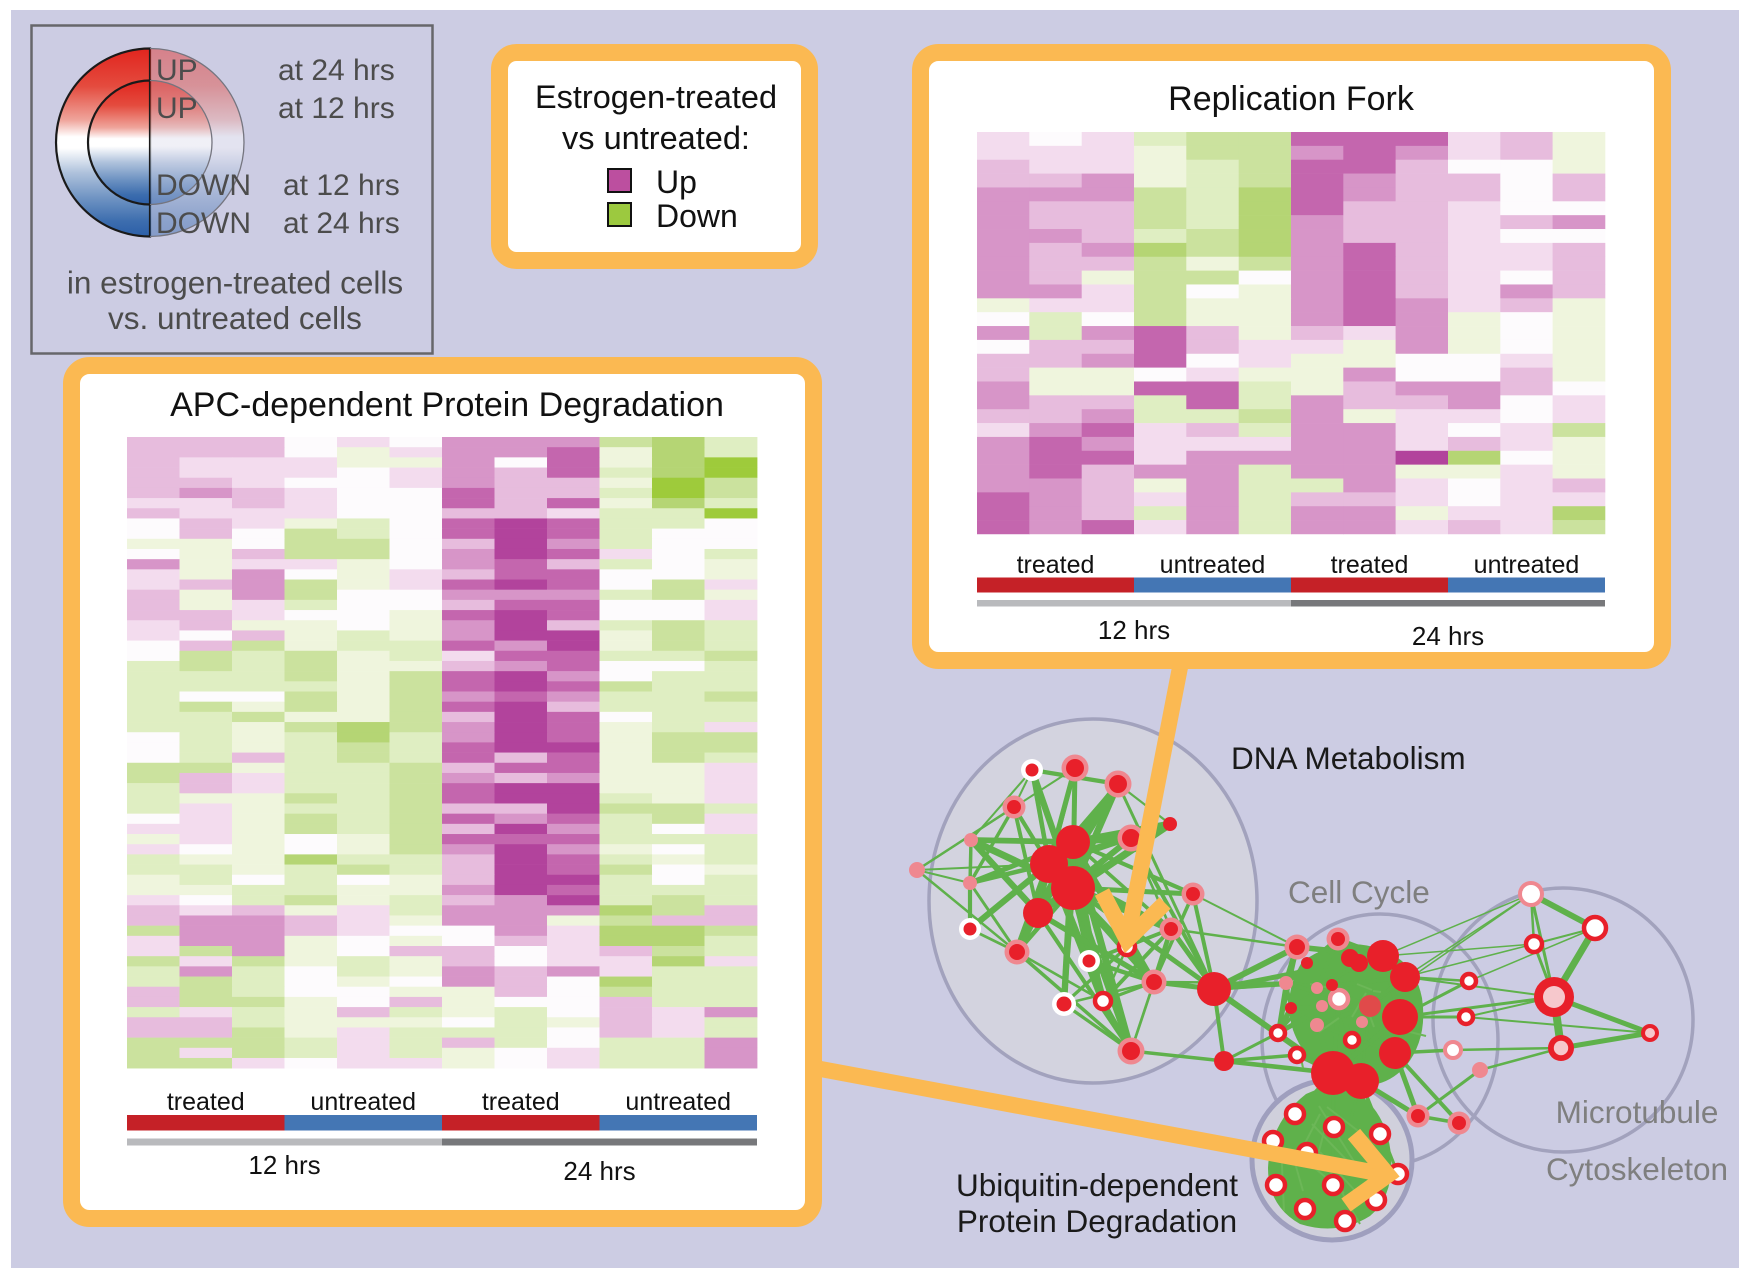 This screenshot has height=1279, width=1750. What do you see at coordinates (235, 283) in the screenshot?
I see `svg-text: in estrogen-treated cells` at bounding box center [235, 283].